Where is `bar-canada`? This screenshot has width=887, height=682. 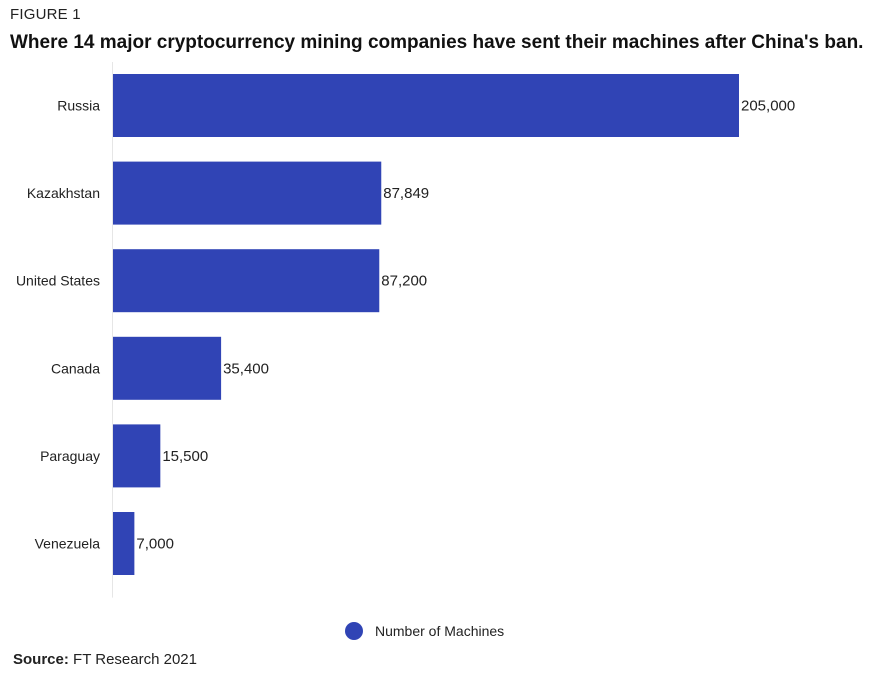 bar-canada is located at coordinates (167, 368).